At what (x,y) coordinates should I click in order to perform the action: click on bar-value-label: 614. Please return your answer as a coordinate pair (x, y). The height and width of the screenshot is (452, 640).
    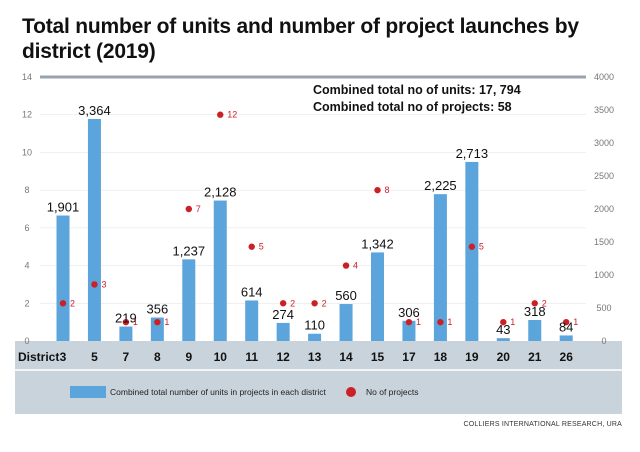
    Looking at the image, I should click on (252, 291).